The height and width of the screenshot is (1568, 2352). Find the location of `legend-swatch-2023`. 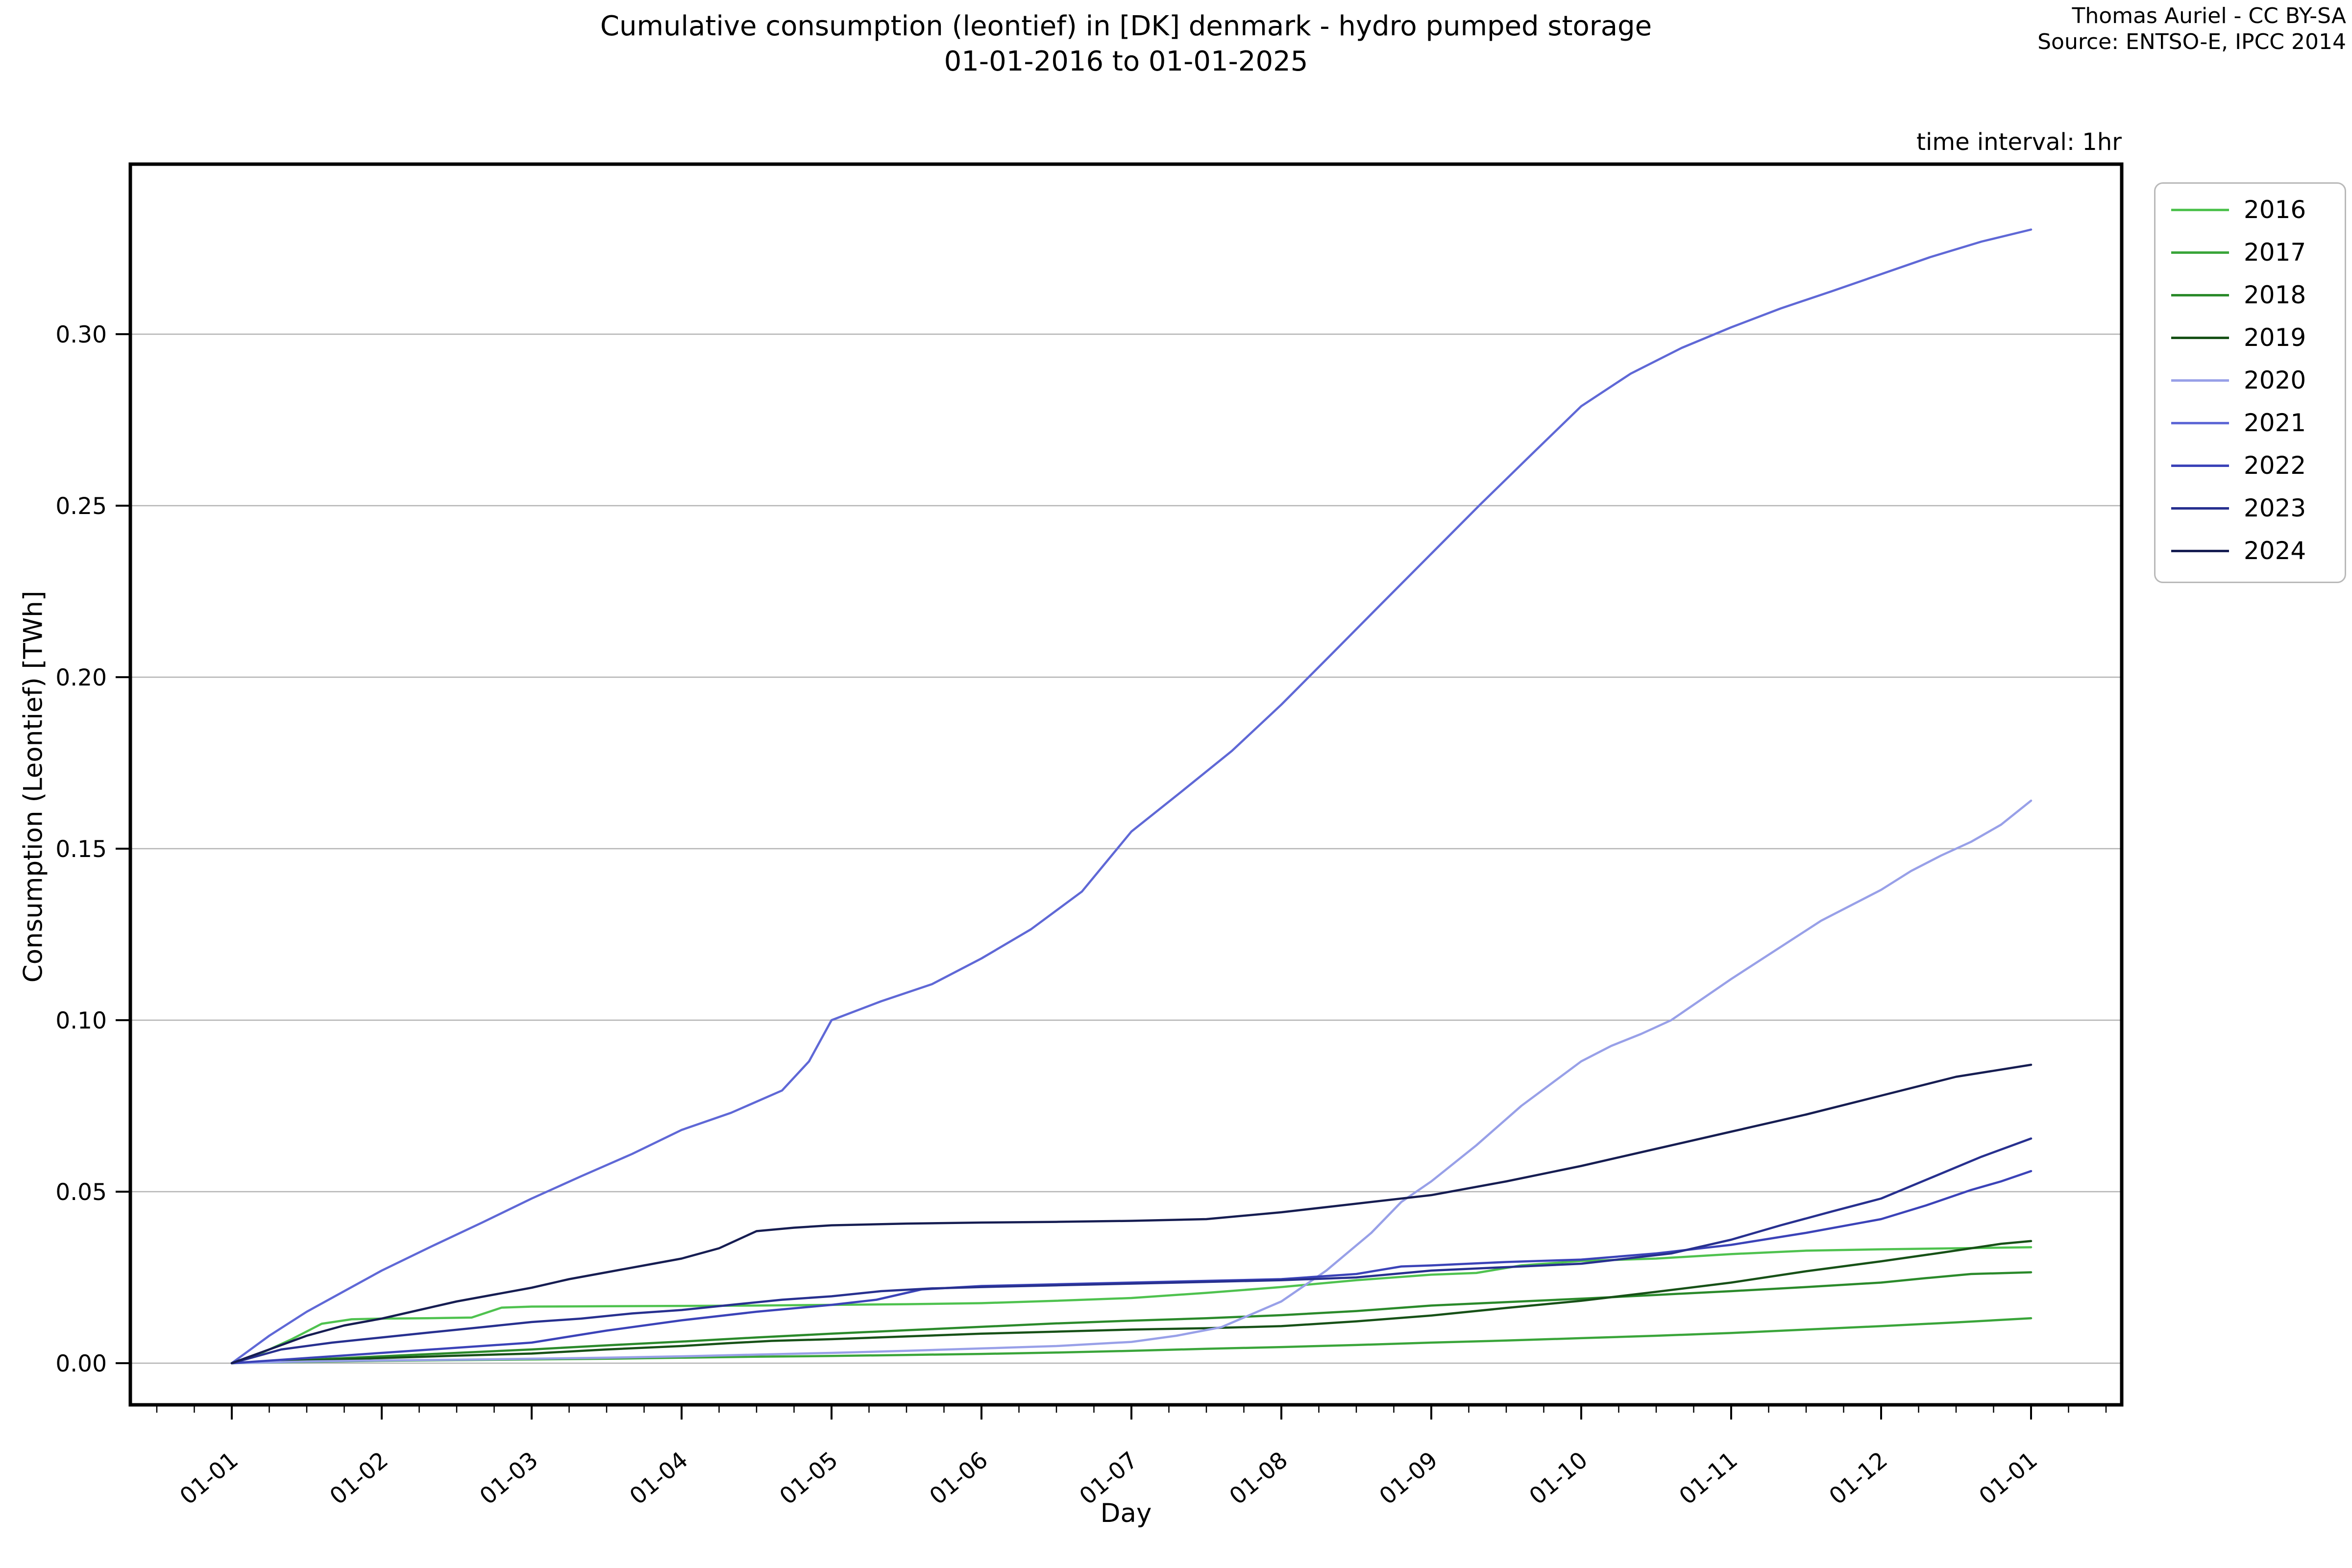

legend-swatch-2023 is located at coordinates (2200, 508).